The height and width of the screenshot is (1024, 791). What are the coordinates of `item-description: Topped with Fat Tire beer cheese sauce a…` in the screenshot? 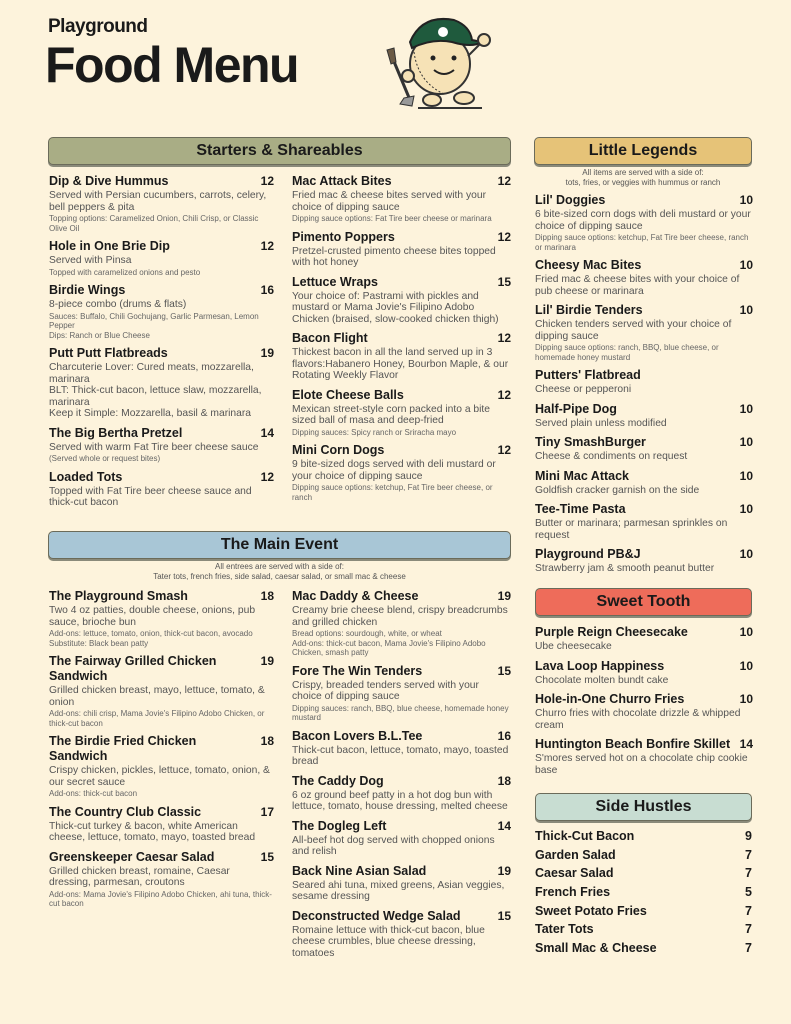 It's located at (150, 497).